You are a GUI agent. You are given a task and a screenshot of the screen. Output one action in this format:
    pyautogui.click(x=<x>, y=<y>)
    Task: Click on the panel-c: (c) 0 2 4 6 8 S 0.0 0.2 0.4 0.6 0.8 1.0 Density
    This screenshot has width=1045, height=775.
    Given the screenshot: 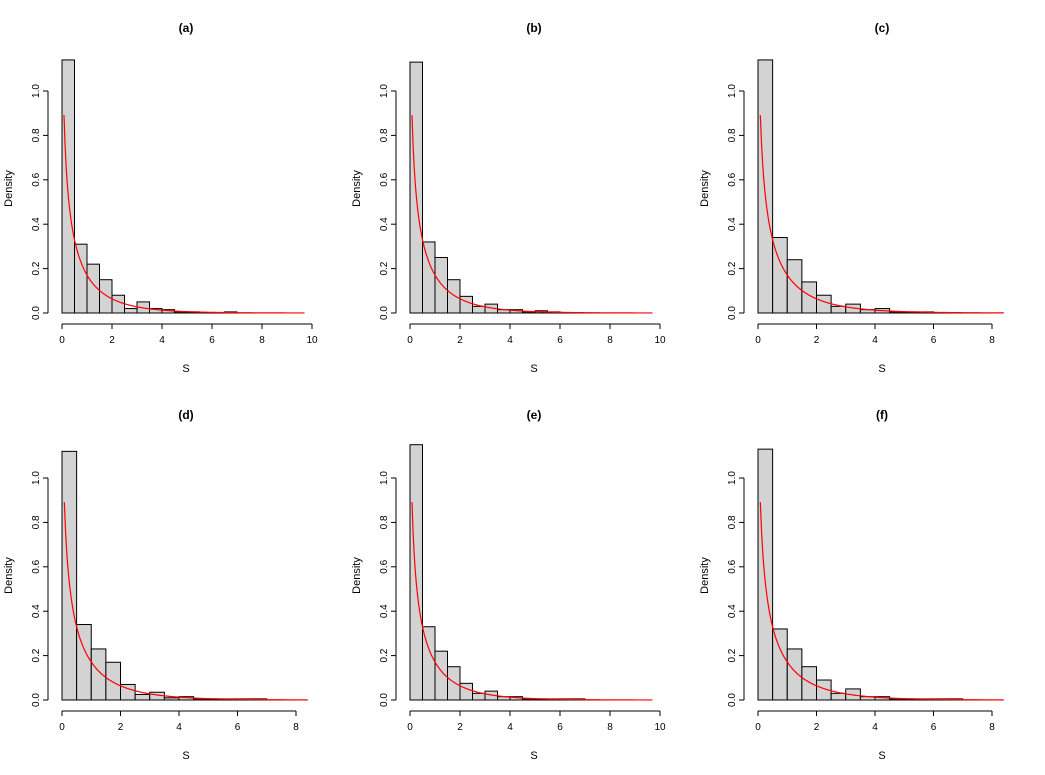 What is the action you would take?
    pyautogui.click(x=851, y=198)
    